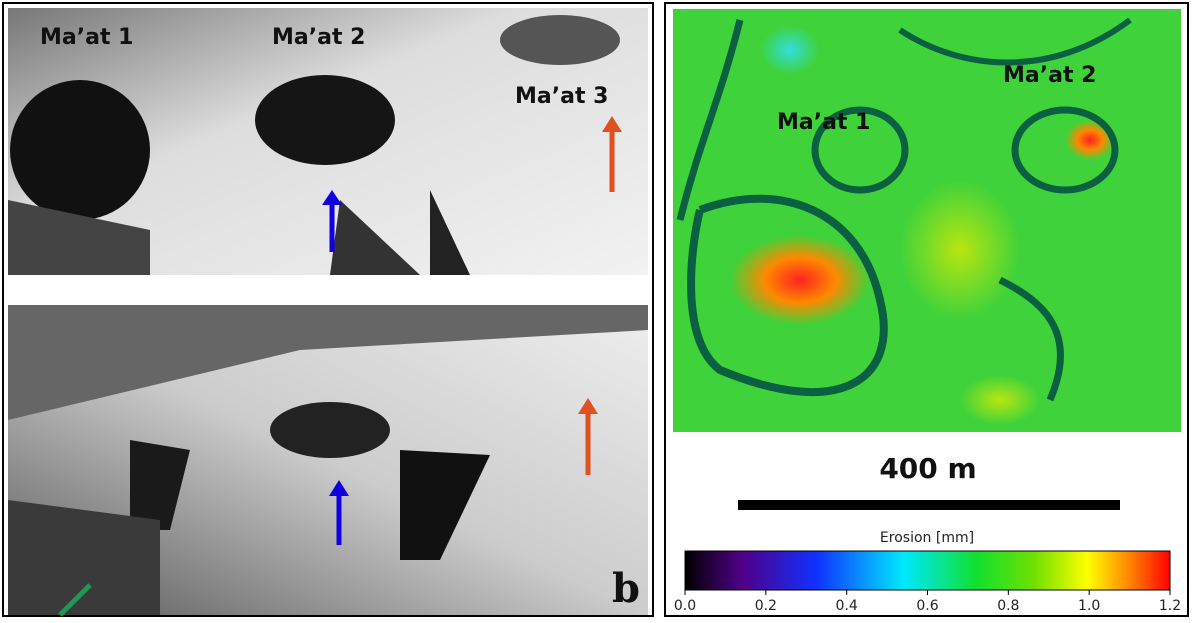 This screenshot has height=623, width=1192. I want to click on tick-label: 0.6, so click(927, 606).